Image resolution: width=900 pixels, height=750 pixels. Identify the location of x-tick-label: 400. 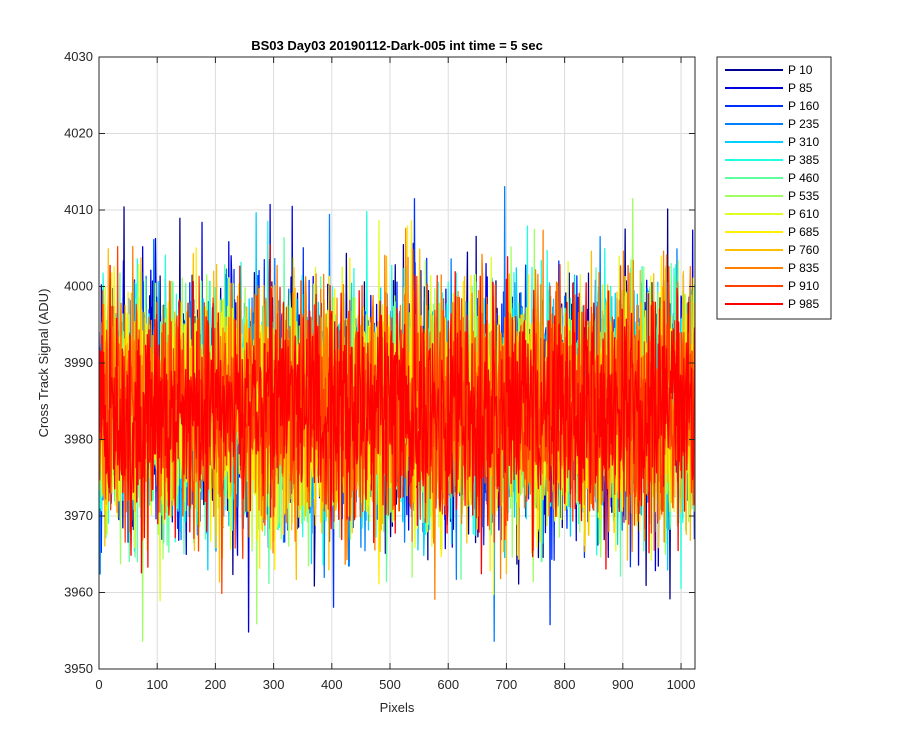
(332, 684).